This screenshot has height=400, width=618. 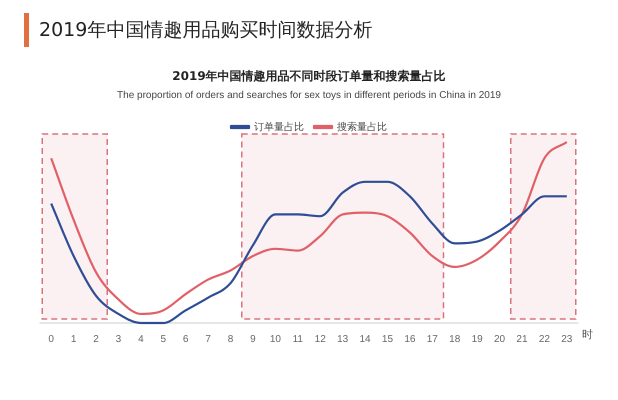 What do you see at coordinates (185, 339) in the screenshot?
I see `x-tick-label: 6` at bounding box center [185, 339].